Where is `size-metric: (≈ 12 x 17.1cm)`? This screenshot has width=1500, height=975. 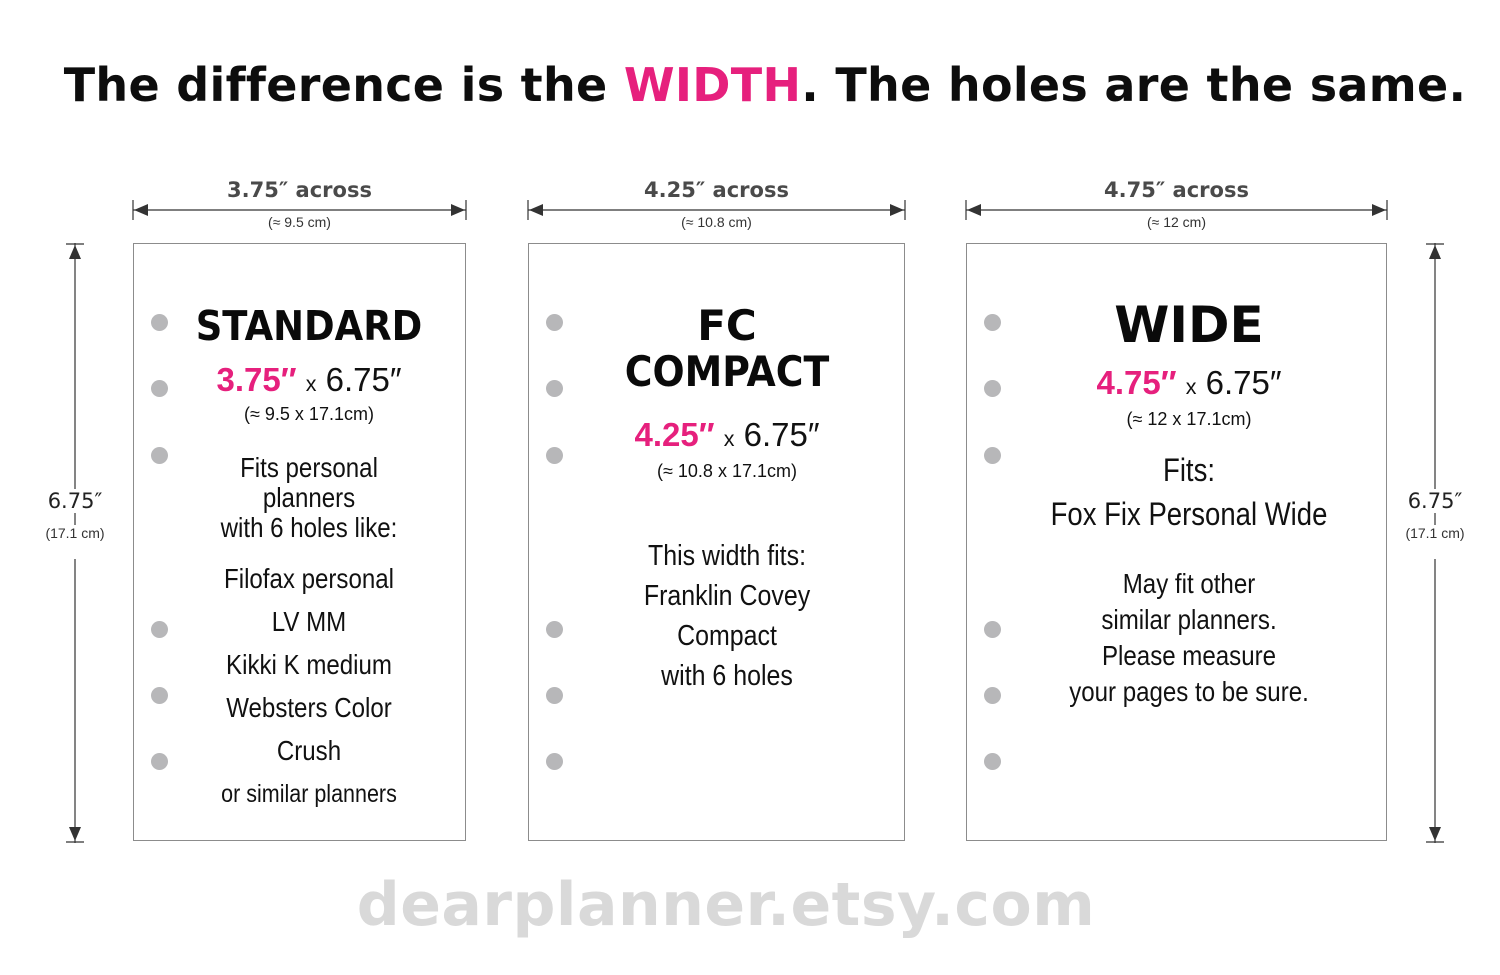 size-metric: (≈ 12 x 17.1cm) is located at coordinates (1189, 419).